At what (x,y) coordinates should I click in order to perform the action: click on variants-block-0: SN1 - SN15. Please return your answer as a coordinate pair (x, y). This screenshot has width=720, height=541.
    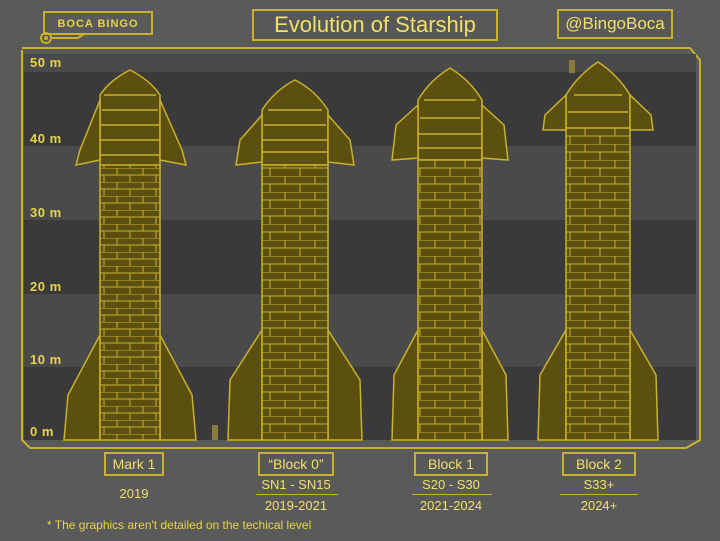
    Looking at the image, I should click on (296, 484).